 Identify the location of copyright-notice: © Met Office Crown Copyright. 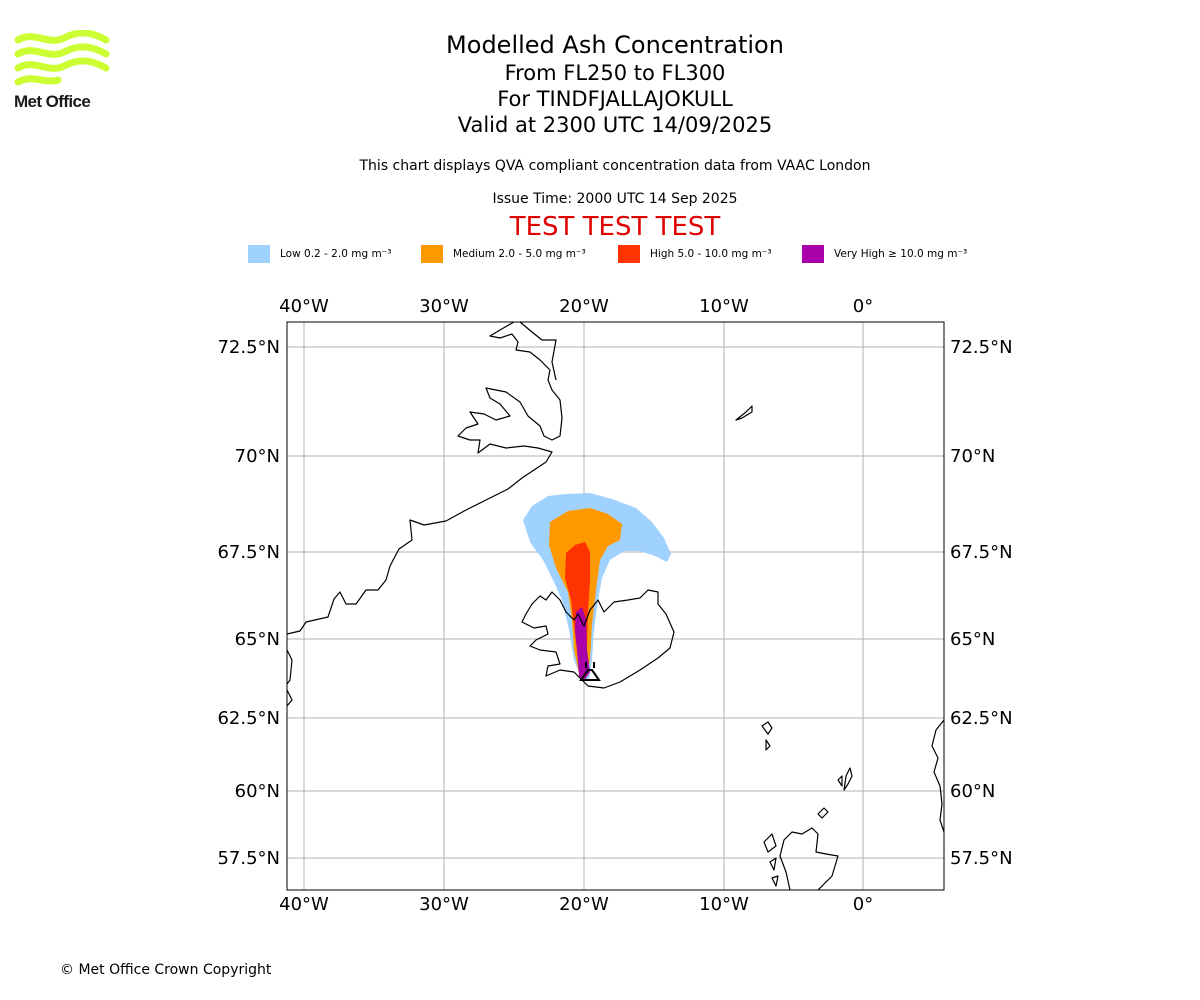
(166, 970).